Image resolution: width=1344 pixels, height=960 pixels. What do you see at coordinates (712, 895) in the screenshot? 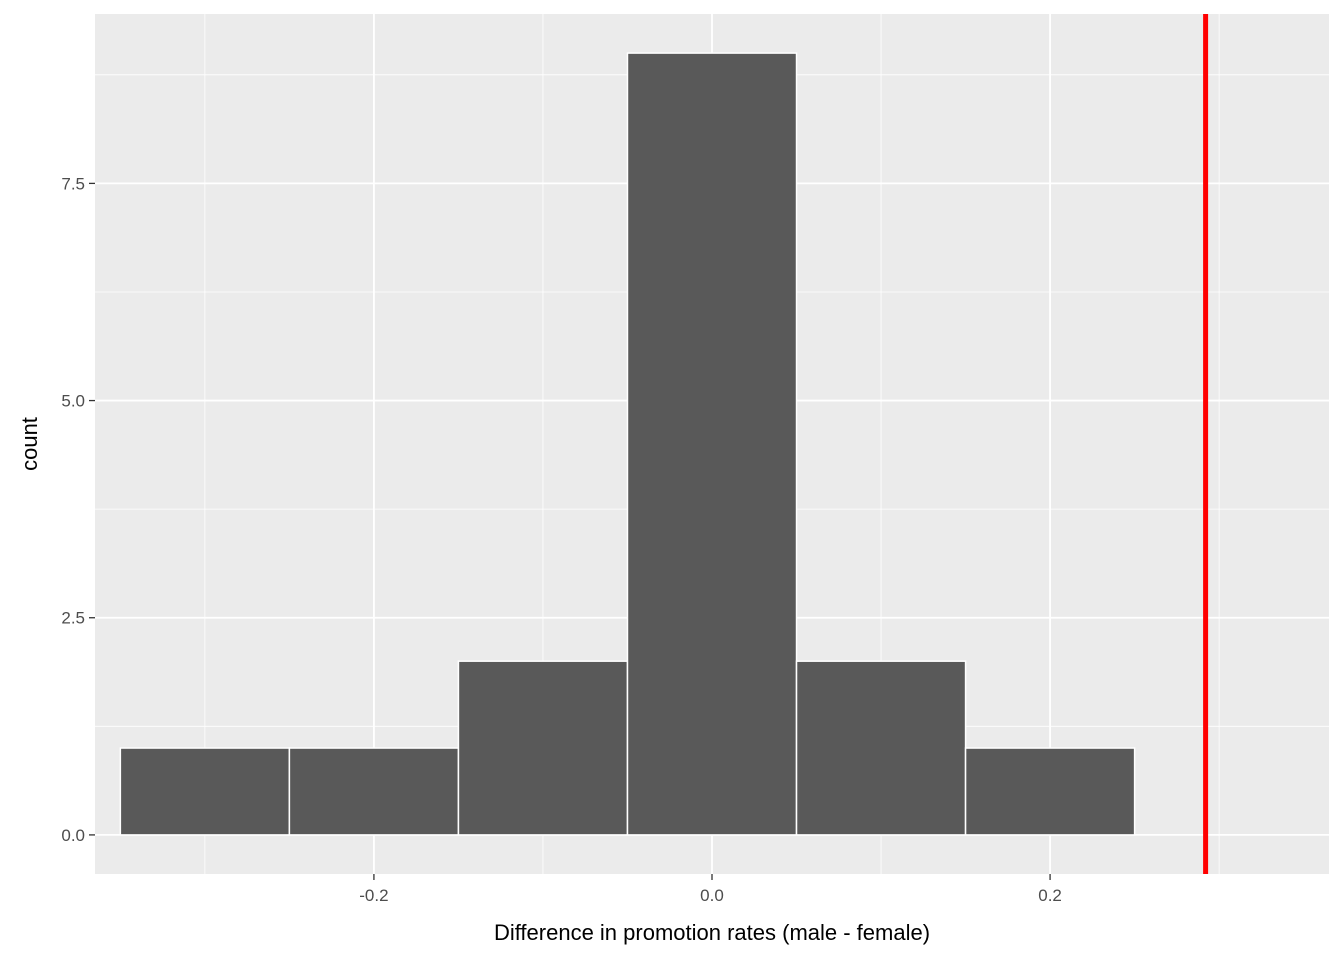
I see `x-tick-label: 0.0` at bounding box center [712, 895].